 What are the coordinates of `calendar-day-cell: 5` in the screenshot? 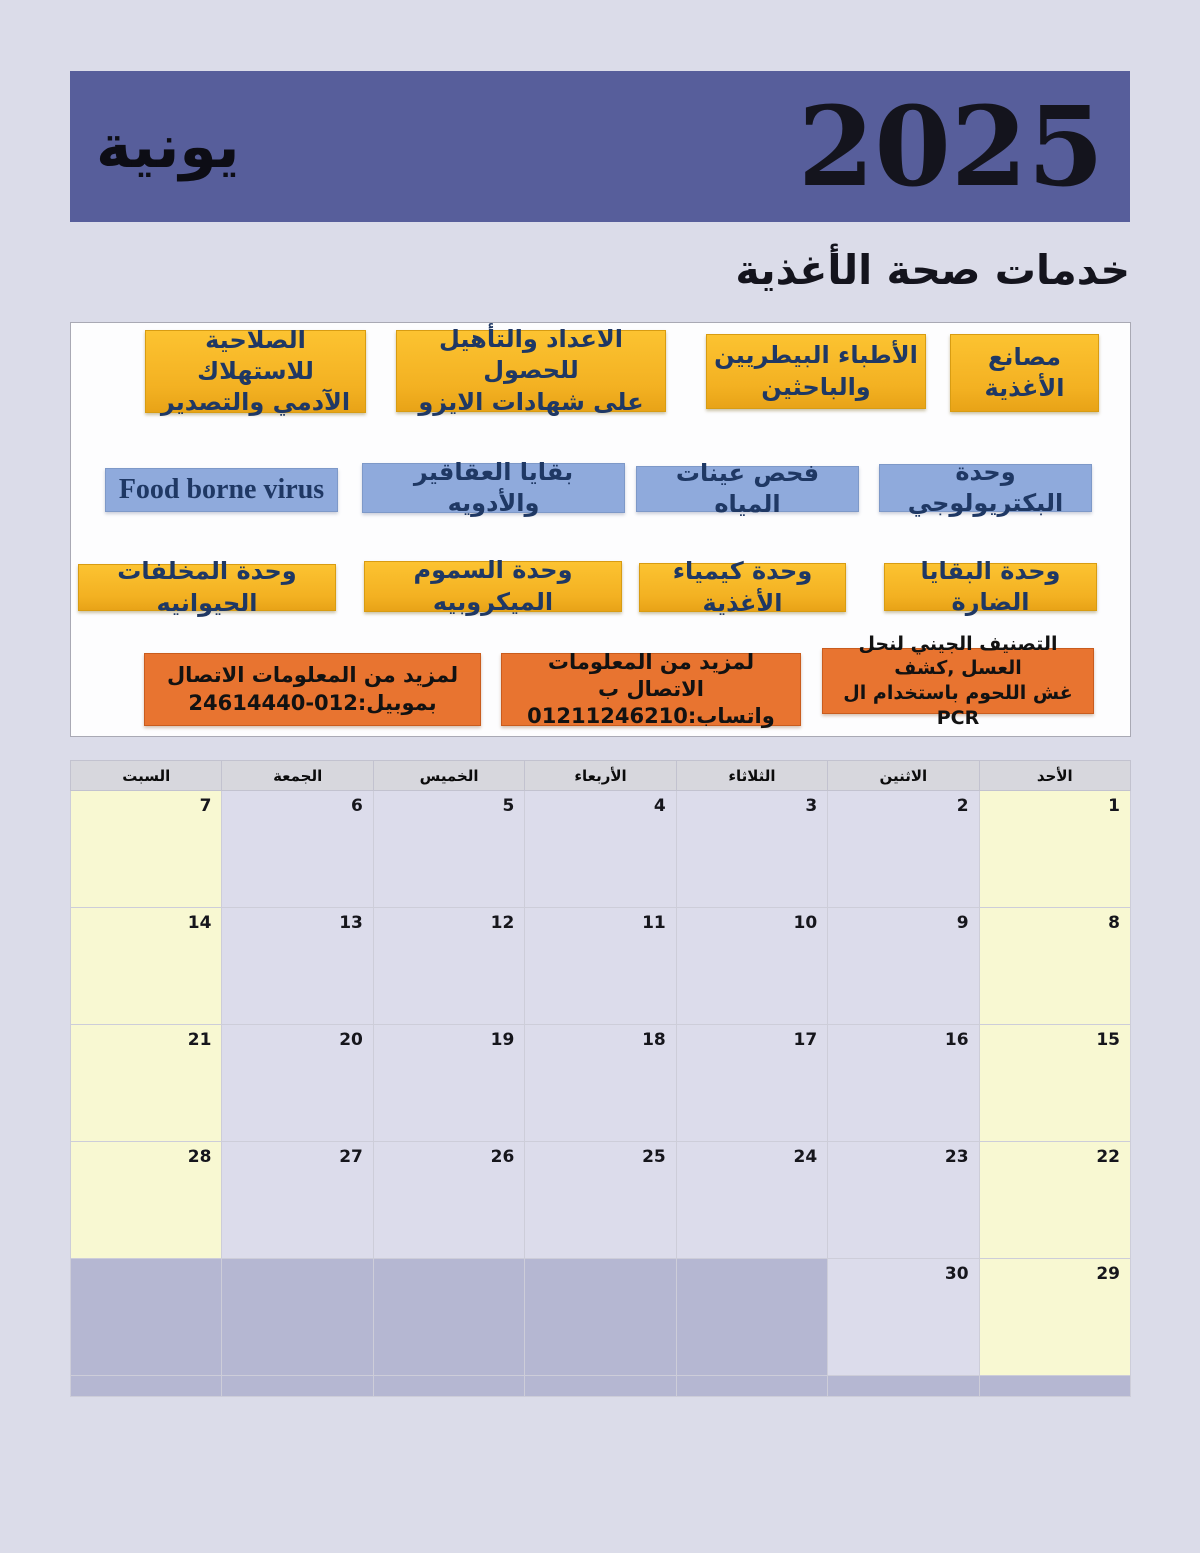 It's located at (449, 849).